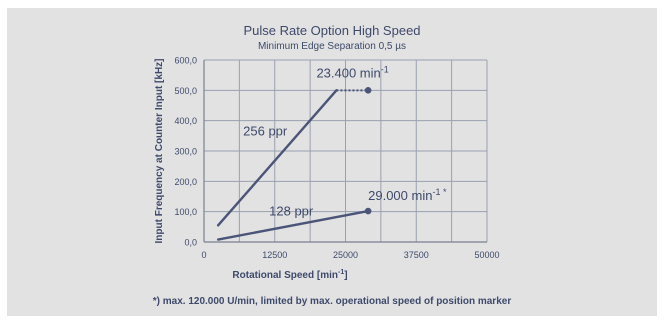 The height and width of the screenshot is (322, 664). Describe the element at coordinates (203, 255) in the screenshot. I see `x-tick-label: 0` at that location.